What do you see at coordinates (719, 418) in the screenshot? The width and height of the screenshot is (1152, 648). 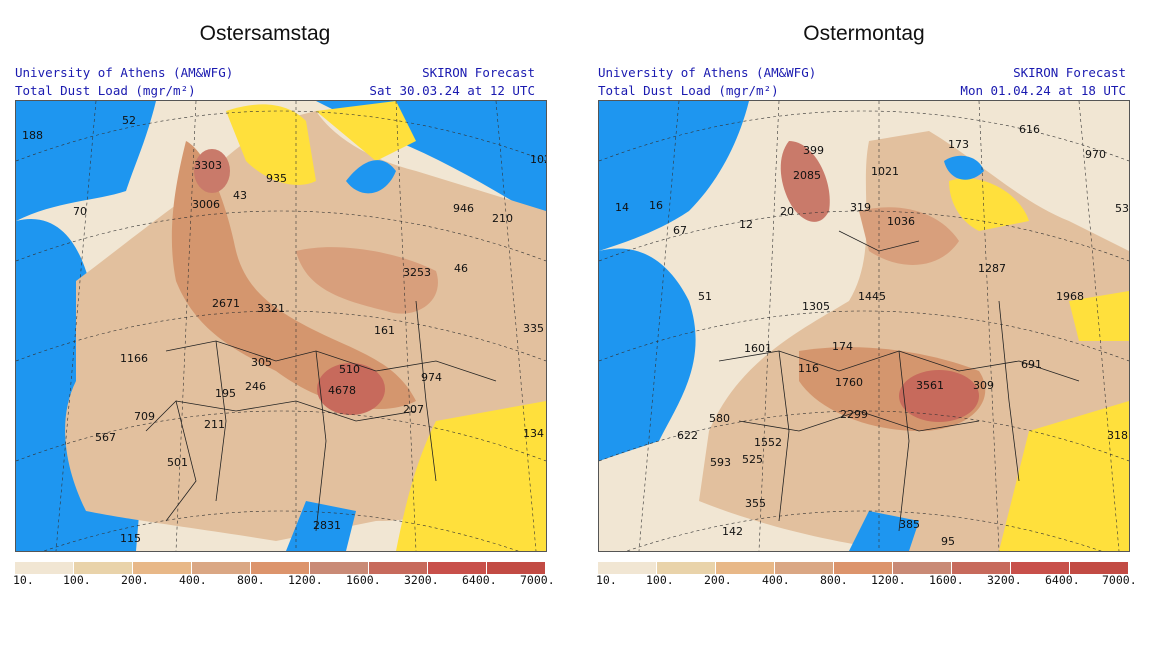 I see `value-label: 580` at bounding box center [719, 418].